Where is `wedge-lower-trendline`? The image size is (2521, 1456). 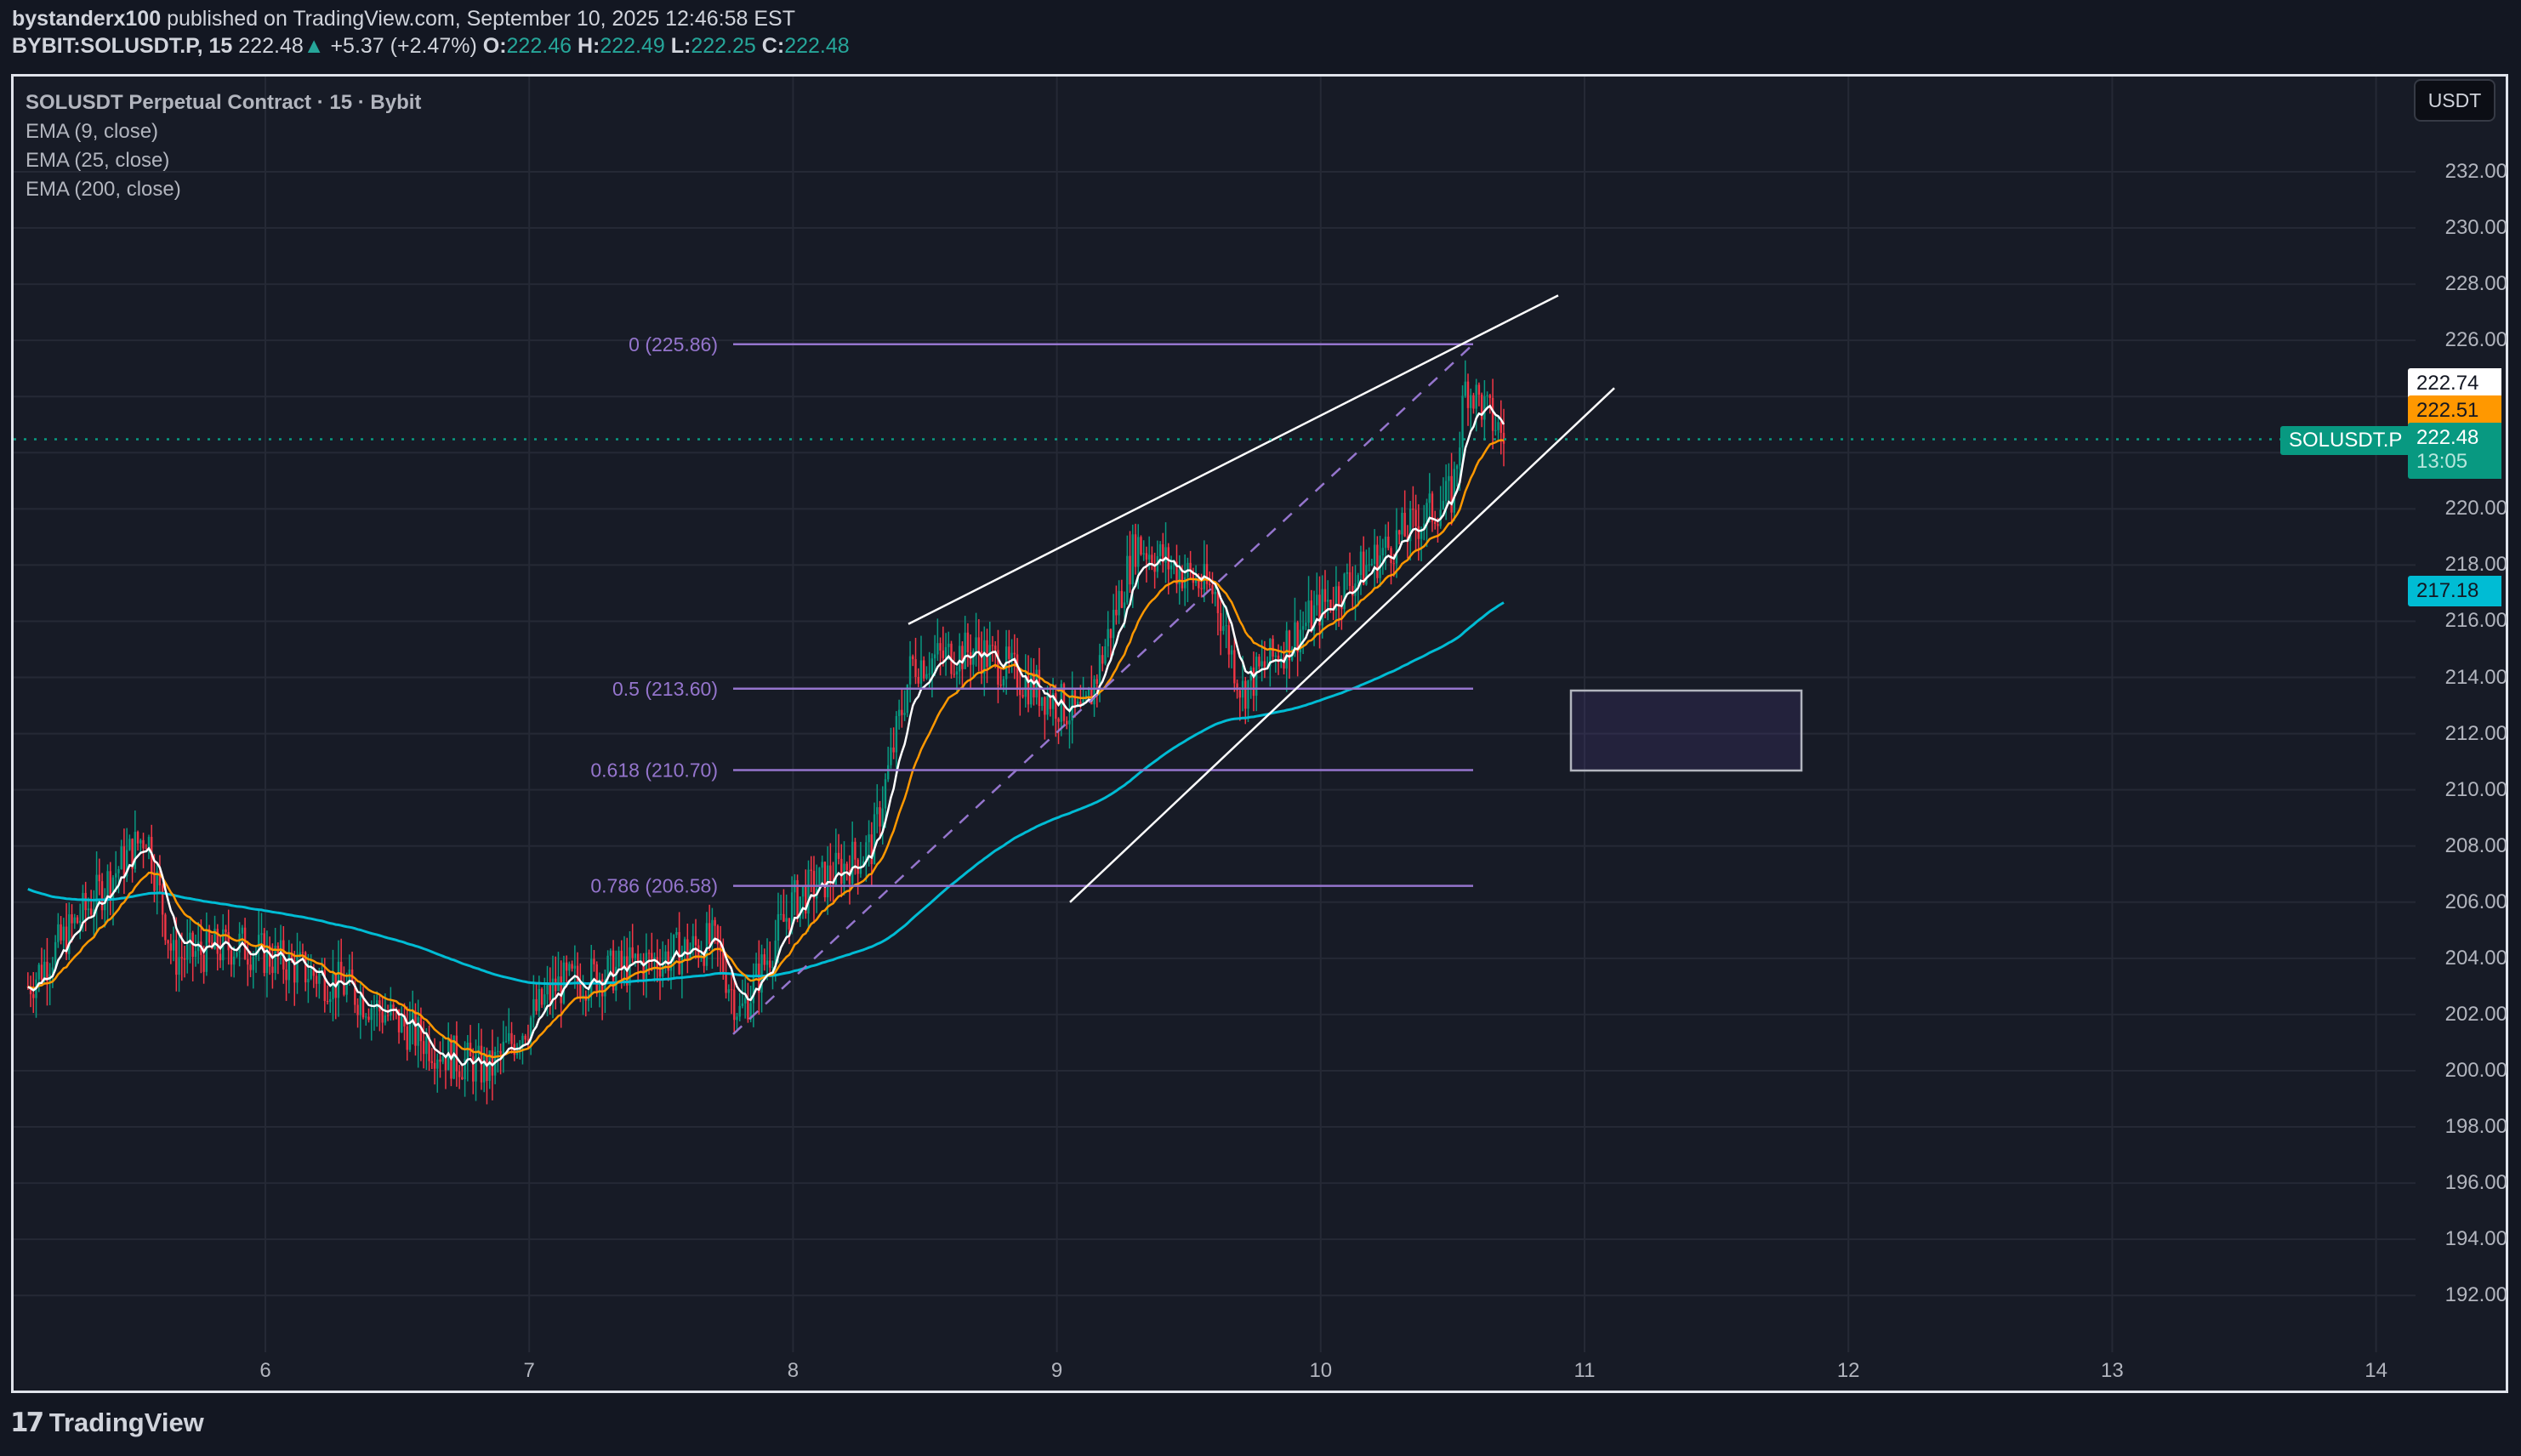
wedge-lower-trendline is located at coordinates (1342, 645).